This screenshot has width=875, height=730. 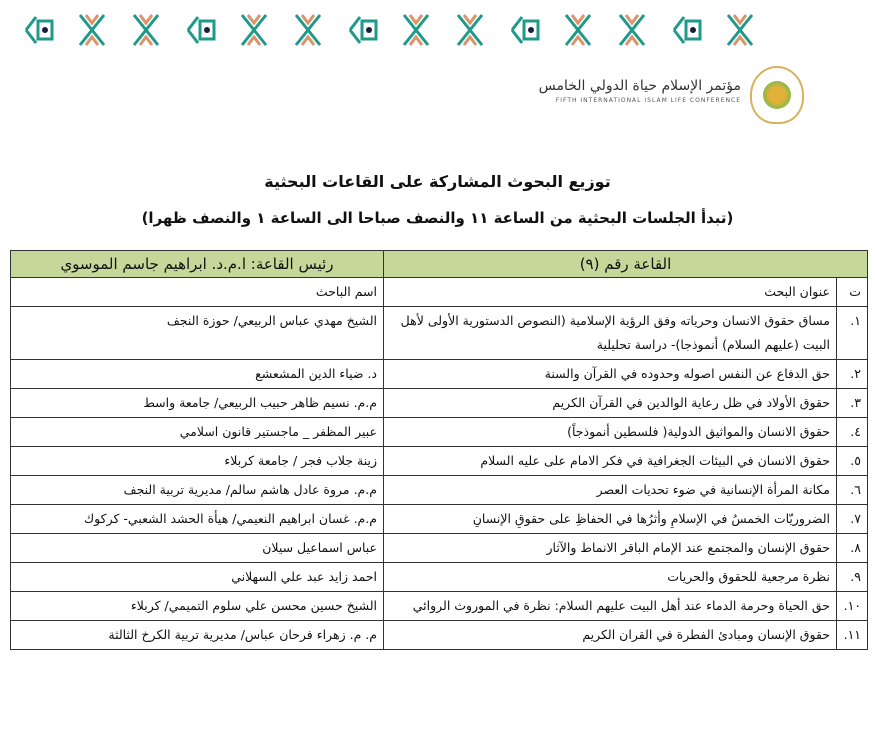 What do you see at coordinates (610, 292) in the screenshot?
I see `col-title-header: عنوان البحث` at bounding box center [610, 292].